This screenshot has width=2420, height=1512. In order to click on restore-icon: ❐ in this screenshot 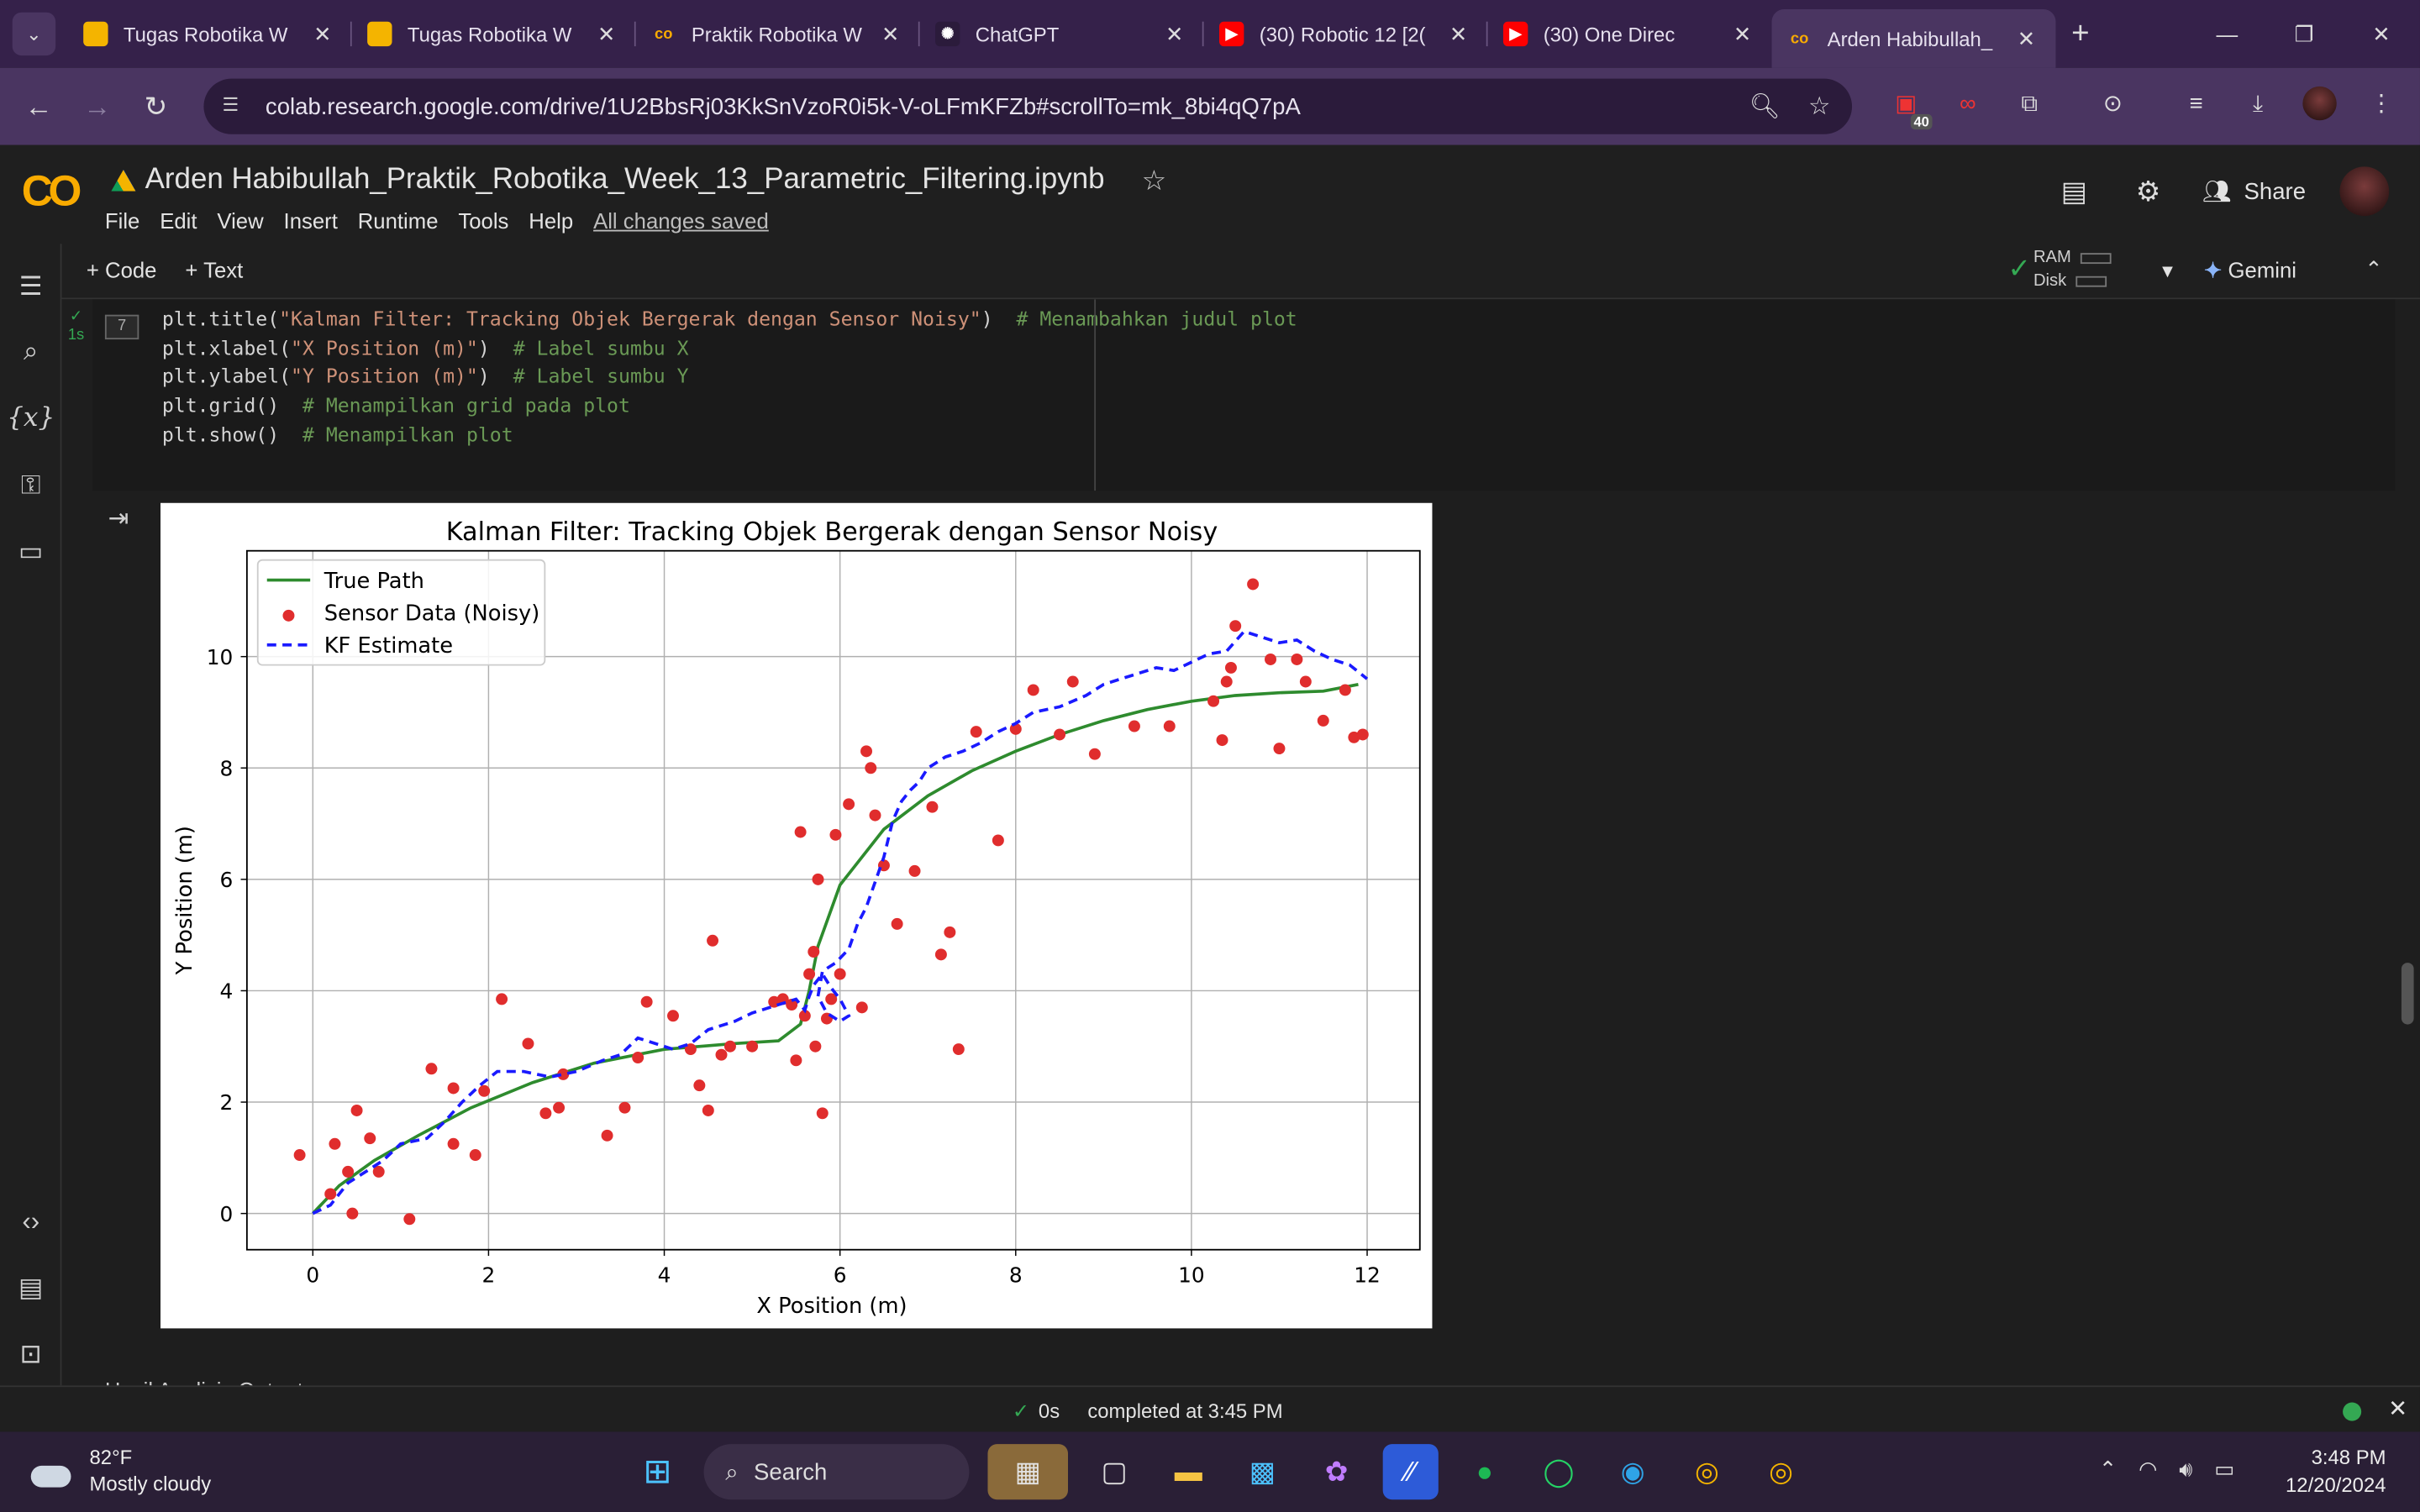, I will do `click(2304, 33)`.